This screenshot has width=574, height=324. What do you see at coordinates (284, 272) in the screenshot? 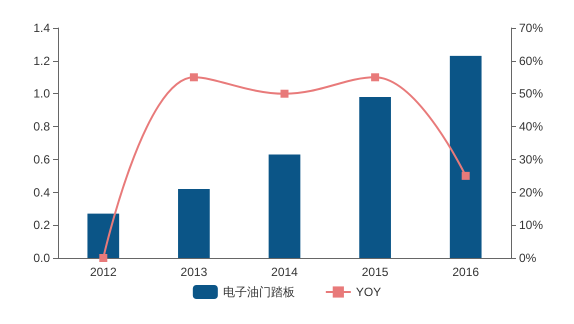
I see `x-tick-label: 2014` at bounding box center [284, 272].